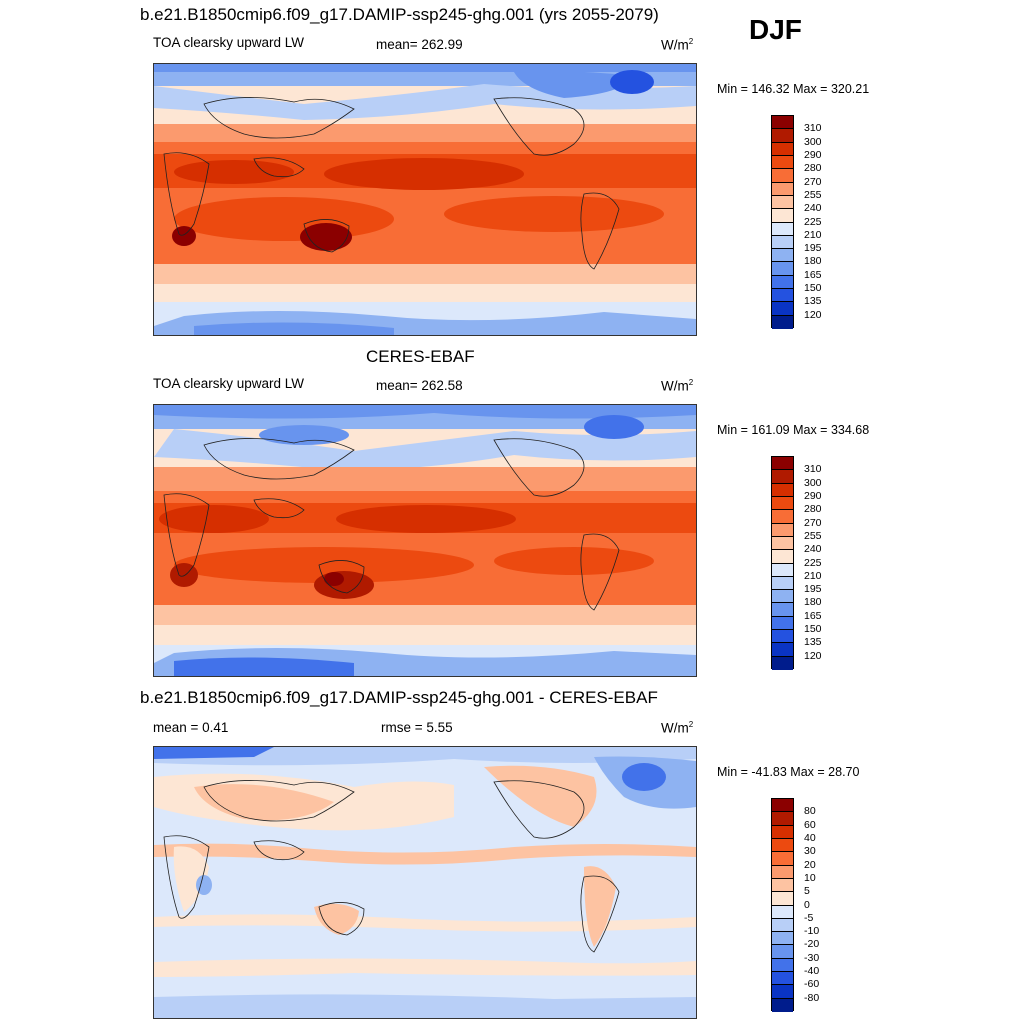  What do you see at coordinates (191, 727) in the screenshot?
I see `panel-3-mean-label: mean = 0.41` at bounding box center [191, 727].